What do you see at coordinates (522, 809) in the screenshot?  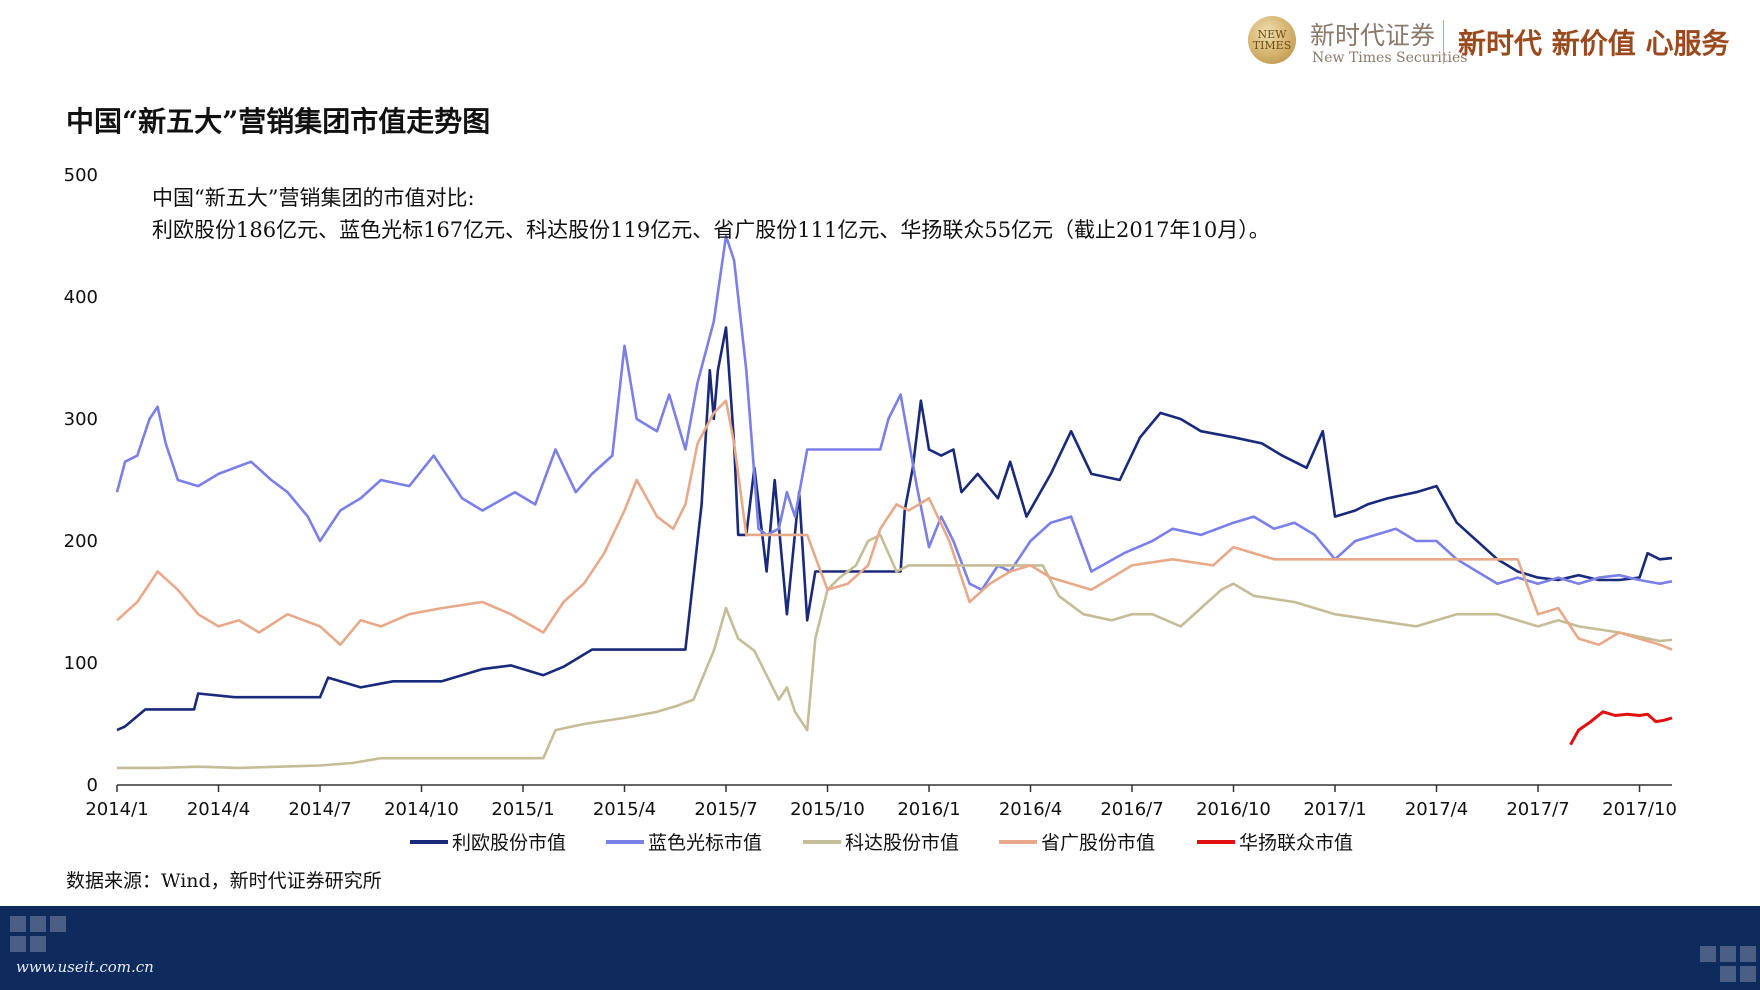 I see `x-tick-label: 2015/1` at bounding box center [522, 809].